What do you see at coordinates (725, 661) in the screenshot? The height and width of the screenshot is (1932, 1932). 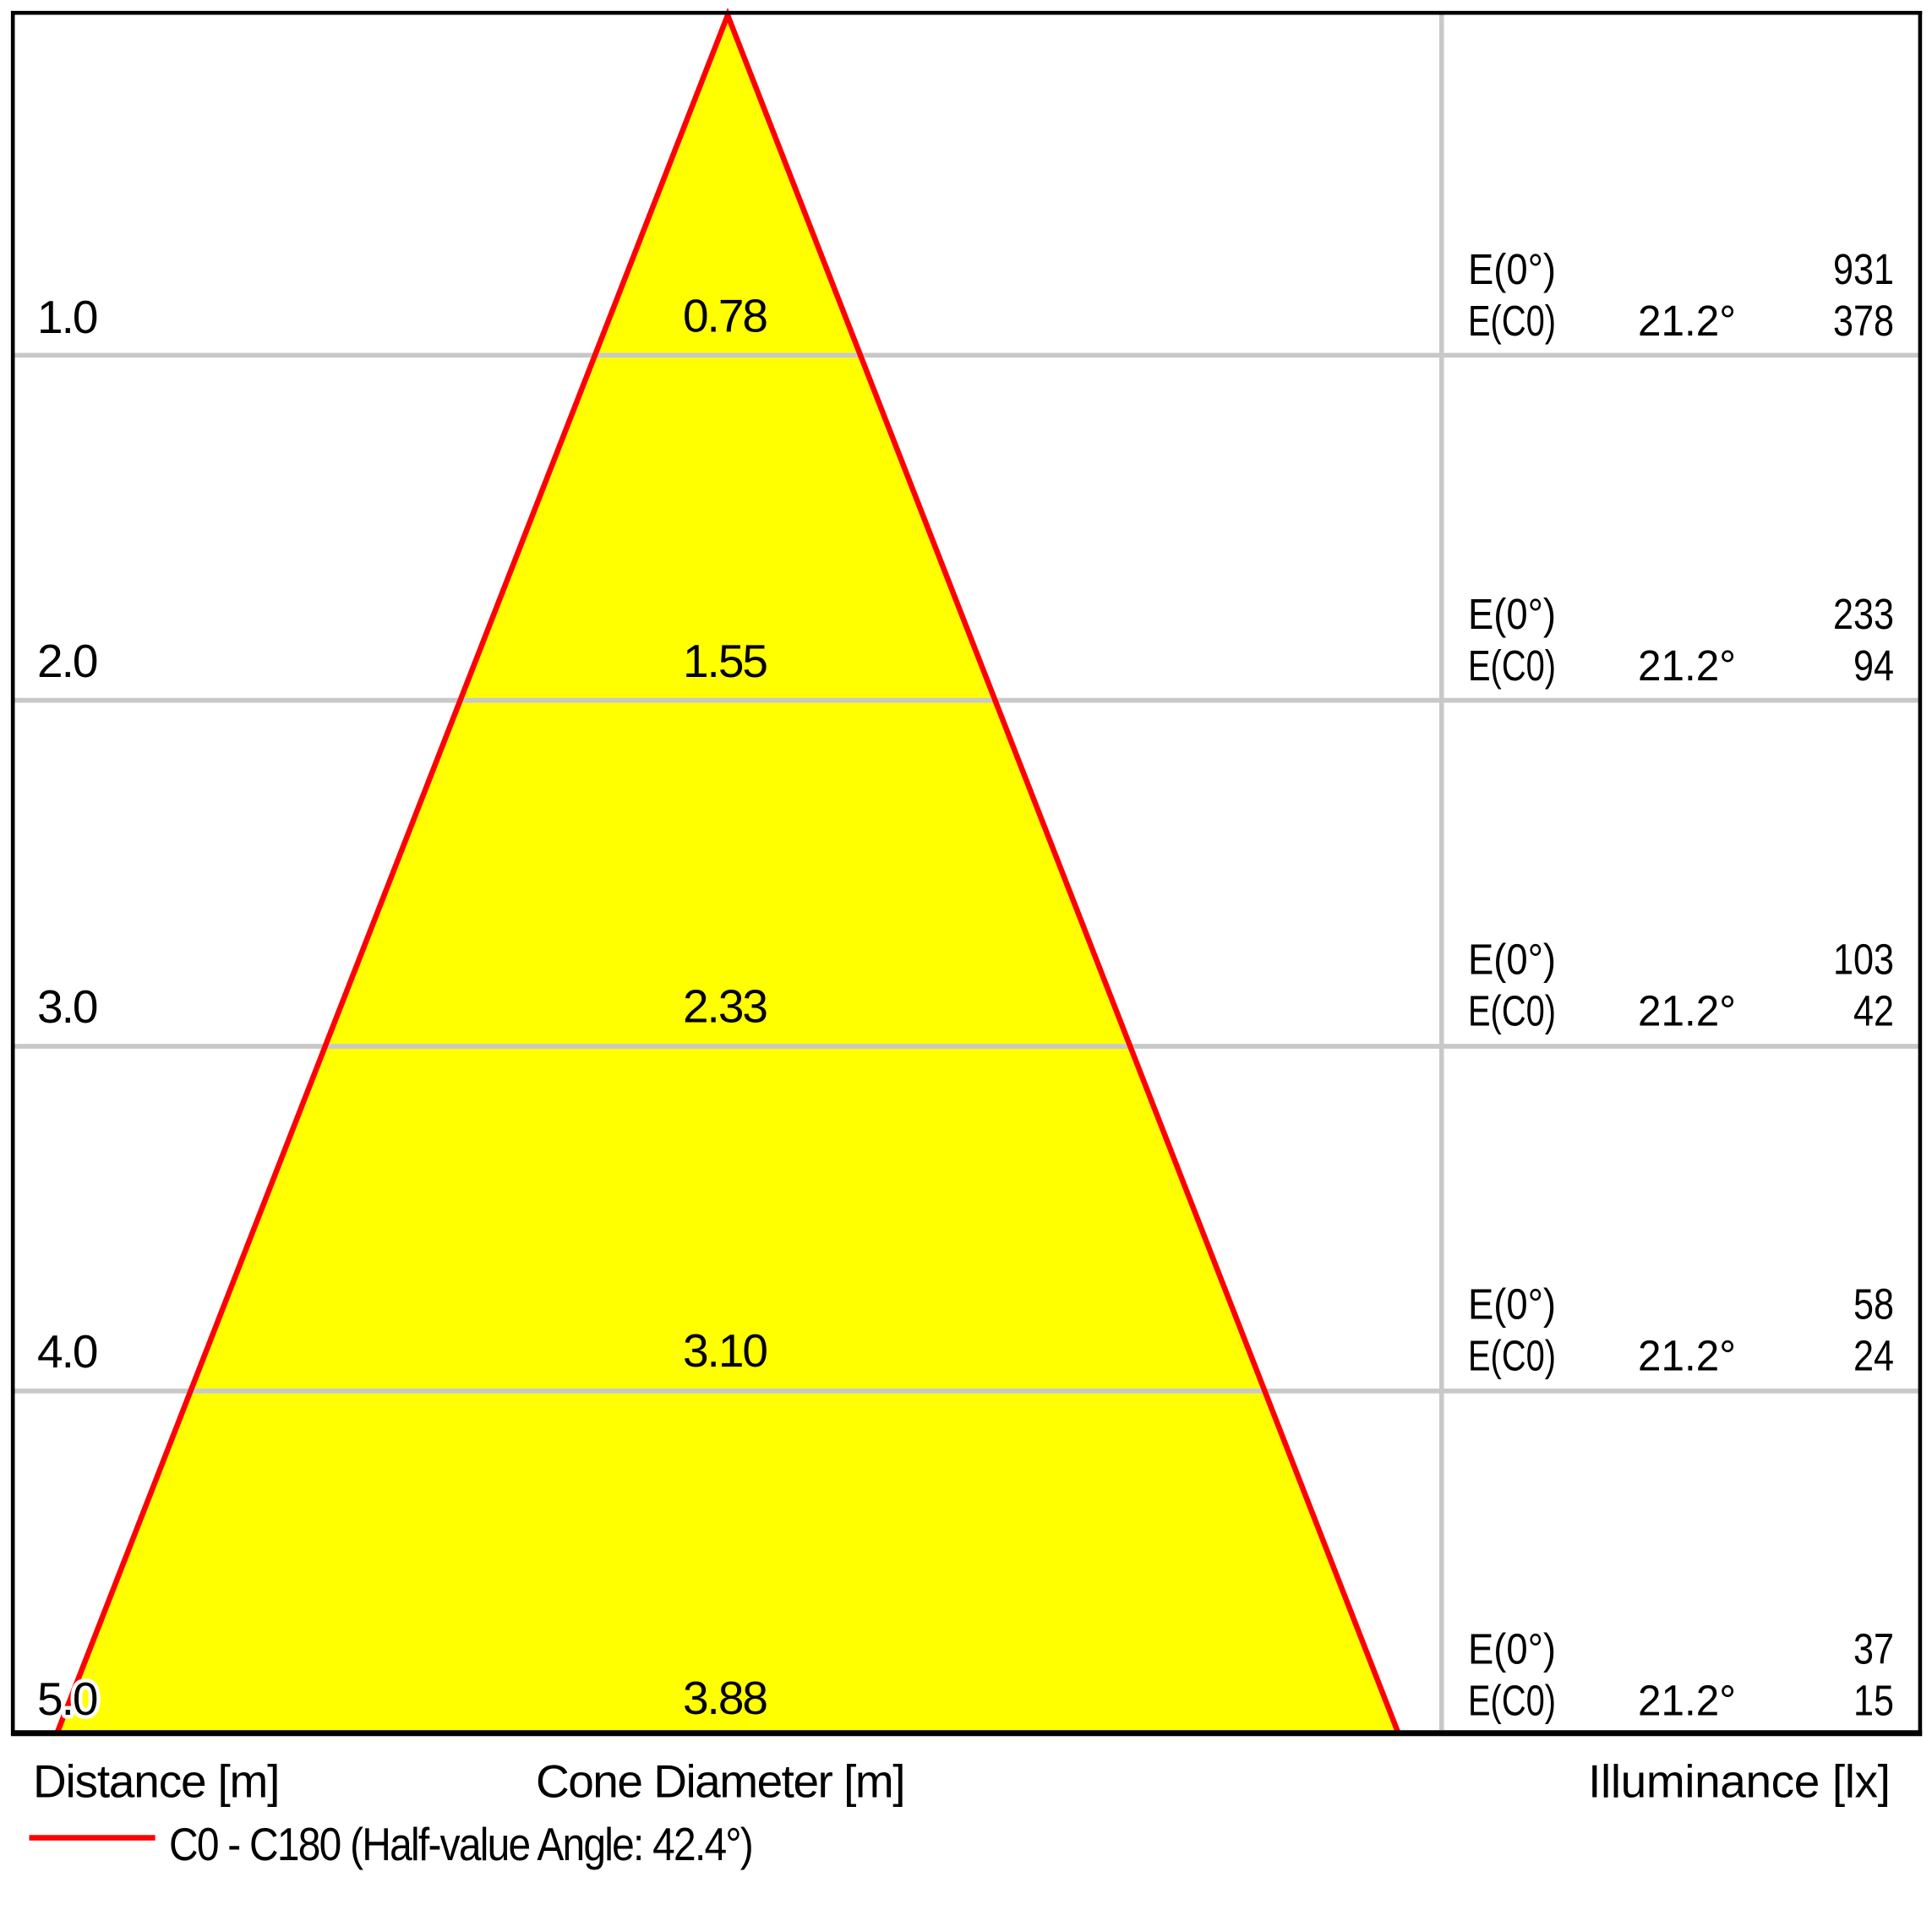 I see `svg-text: 1.55` at bounding box center [725, 661].